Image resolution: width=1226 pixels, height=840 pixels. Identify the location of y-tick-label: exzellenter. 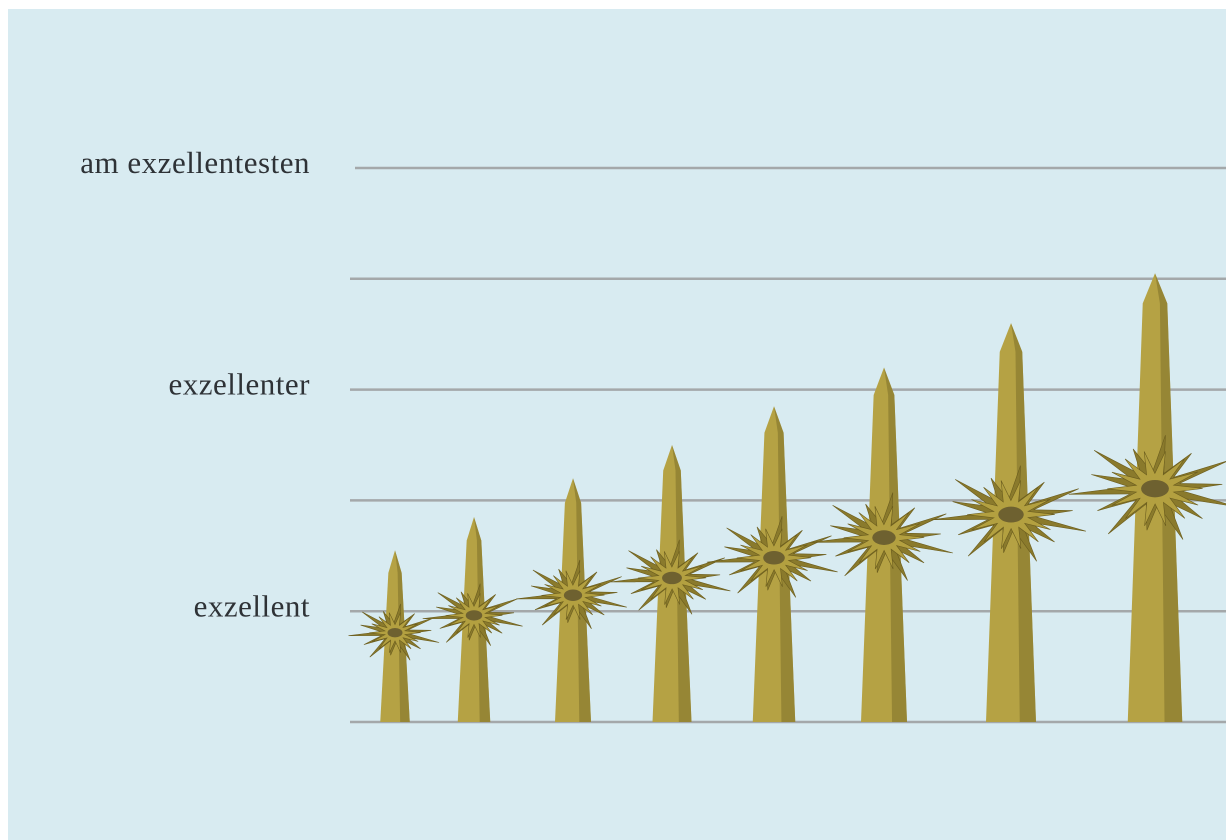
(240, 384).